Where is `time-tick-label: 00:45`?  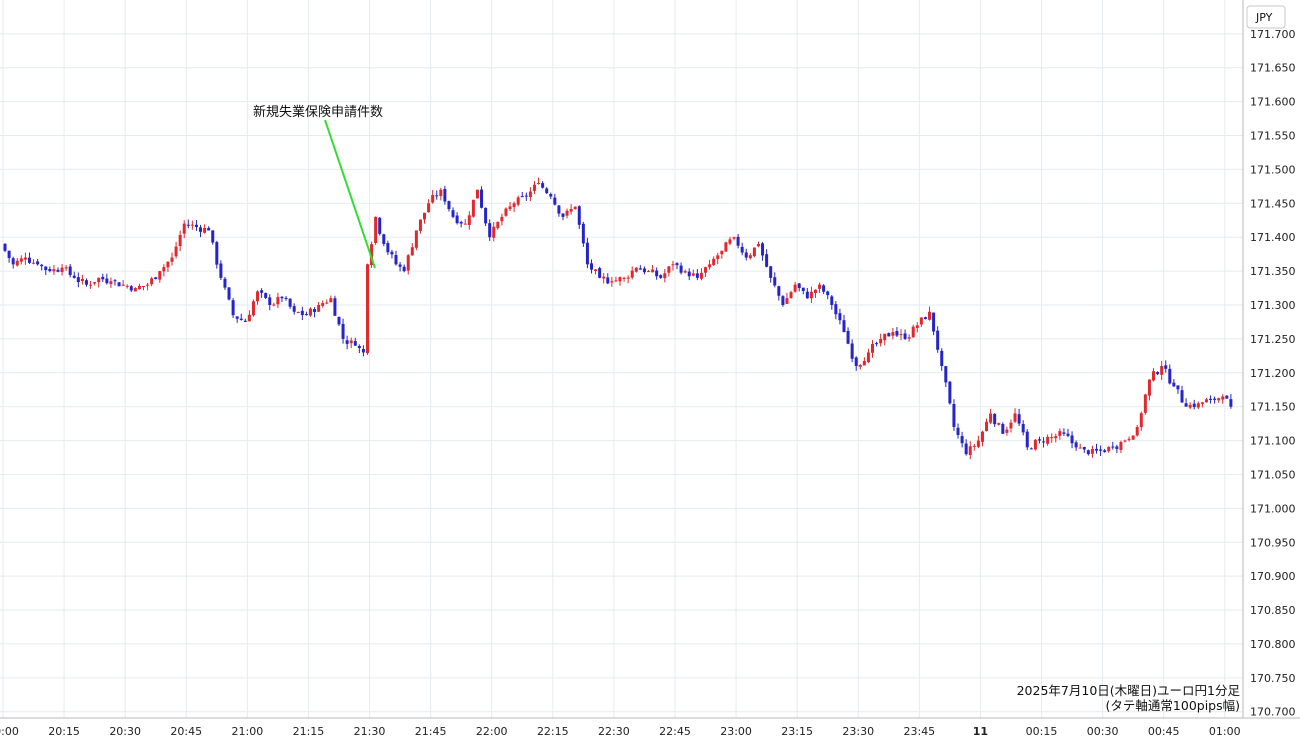
time-tick-label: 00:45 is located at coordinates (1164, 731).